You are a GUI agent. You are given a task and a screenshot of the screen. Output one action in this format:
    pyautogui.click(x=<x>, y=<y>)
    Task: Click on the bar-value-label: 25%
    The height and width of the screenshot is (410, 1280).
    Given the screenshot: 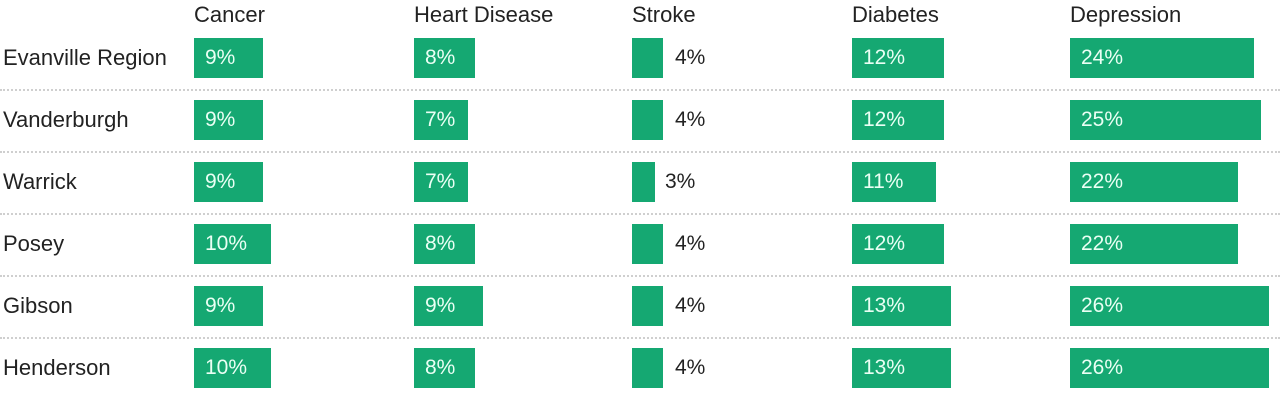 What is the action you would take?
    pyautogui.click(x=1102, y=119)
    